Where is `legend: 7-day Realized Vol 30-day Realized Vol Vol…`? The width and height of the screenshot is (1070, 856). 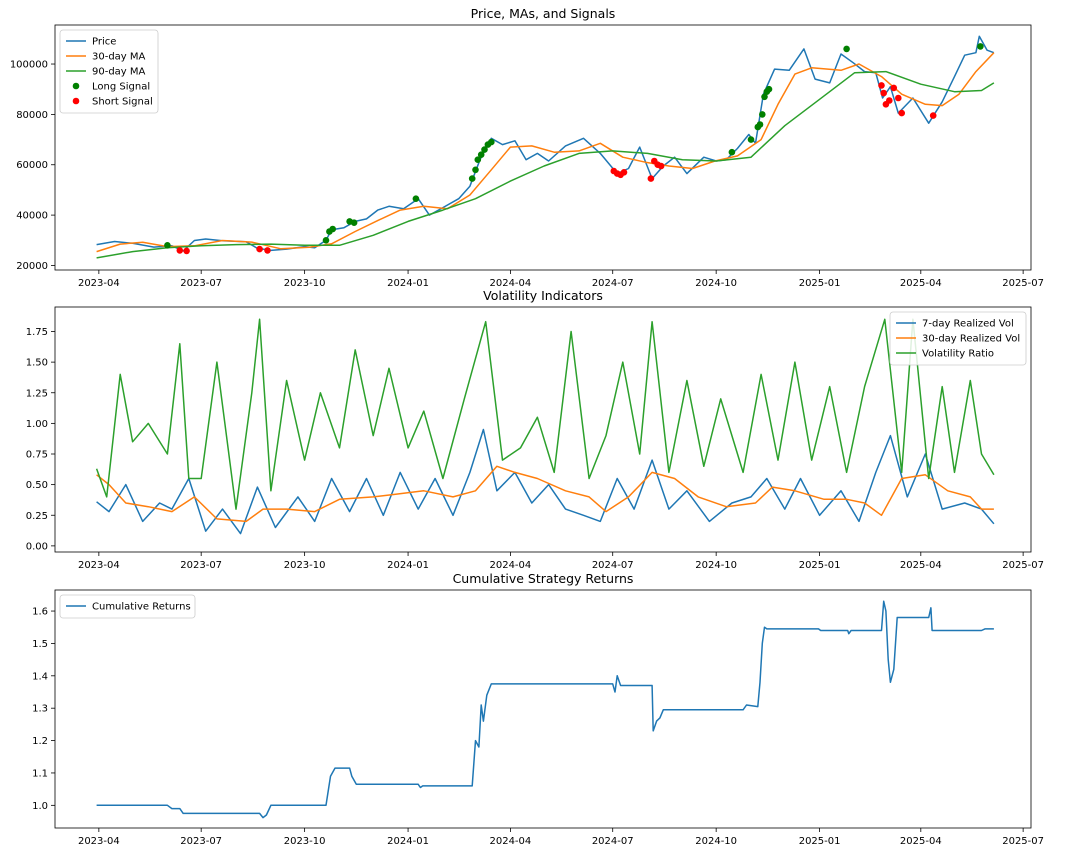 legend: 7-day Realized Vol 30-day Realized Vol Vol… is located at coordinates (958, 338).